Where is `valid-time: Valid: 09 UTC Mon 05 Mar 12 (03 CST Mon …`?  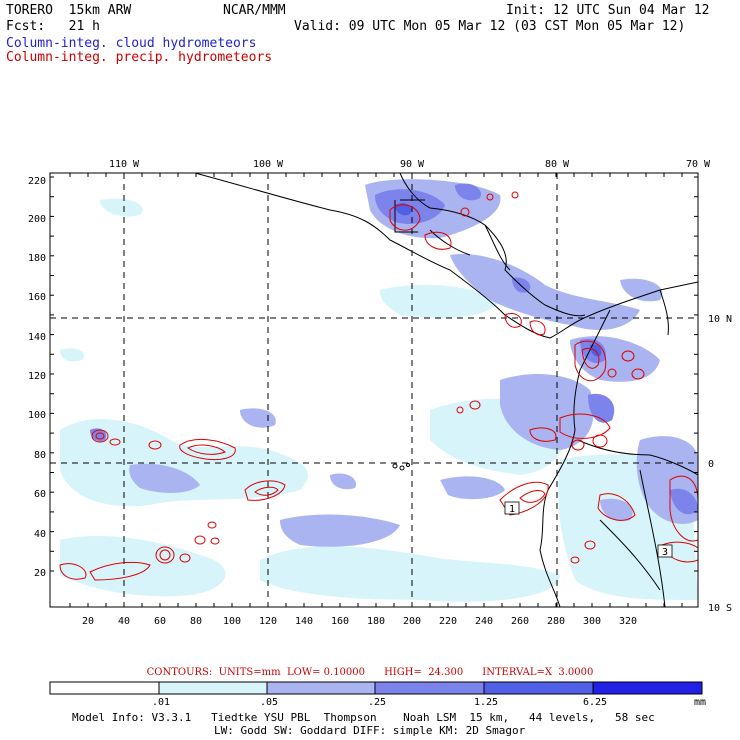 valid-time: Valid: 09 UTC Mon 05 Mar 12 (03 CST Mon … is located at coordinates (490, 26).